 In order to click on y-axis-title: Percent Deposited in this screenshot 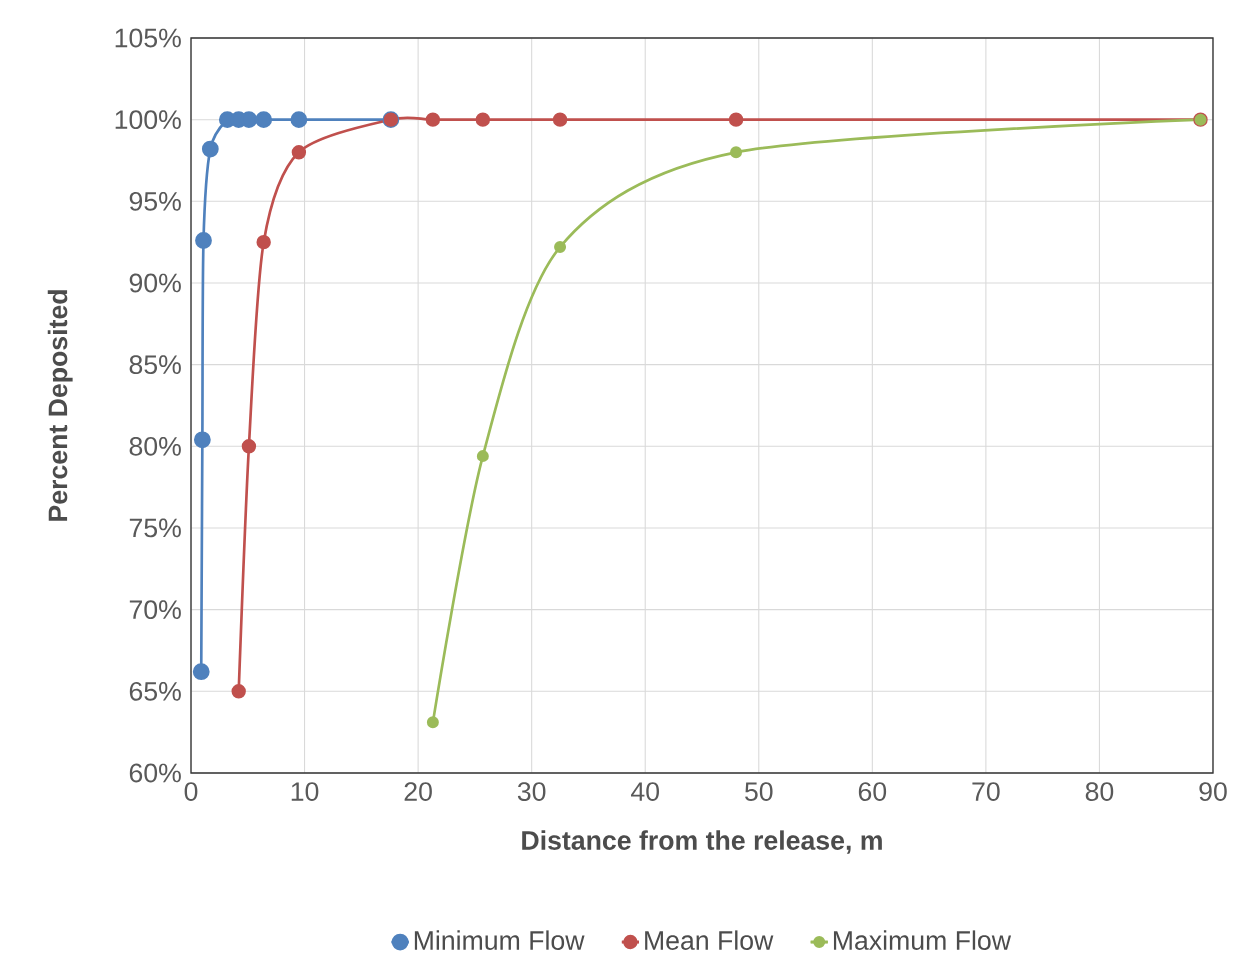, I will do `click(60, 405)`.